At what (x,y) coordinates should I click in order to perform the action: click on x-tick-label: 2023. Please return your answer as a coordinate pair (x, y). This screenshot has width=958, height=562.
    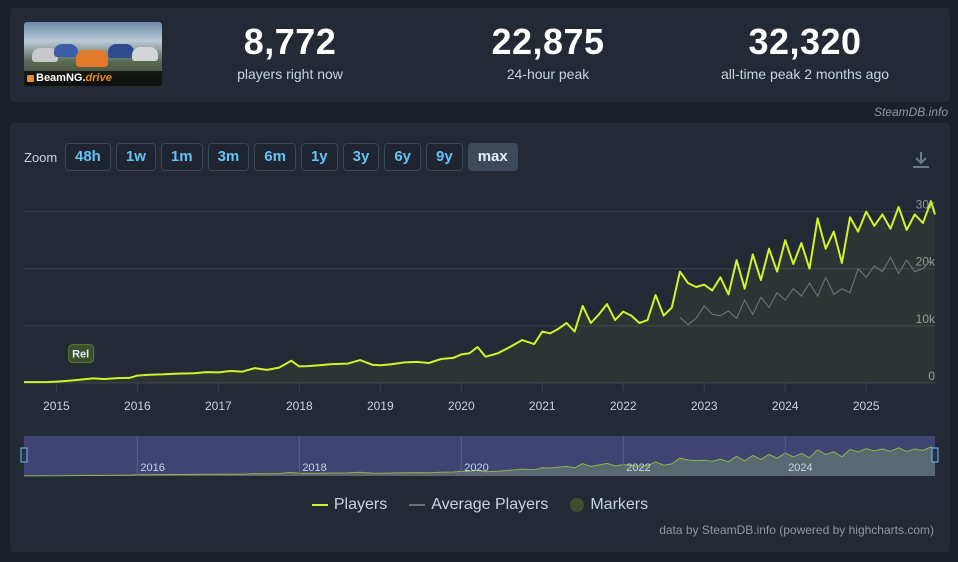
    Looking at the image, I should click on (704, 406).